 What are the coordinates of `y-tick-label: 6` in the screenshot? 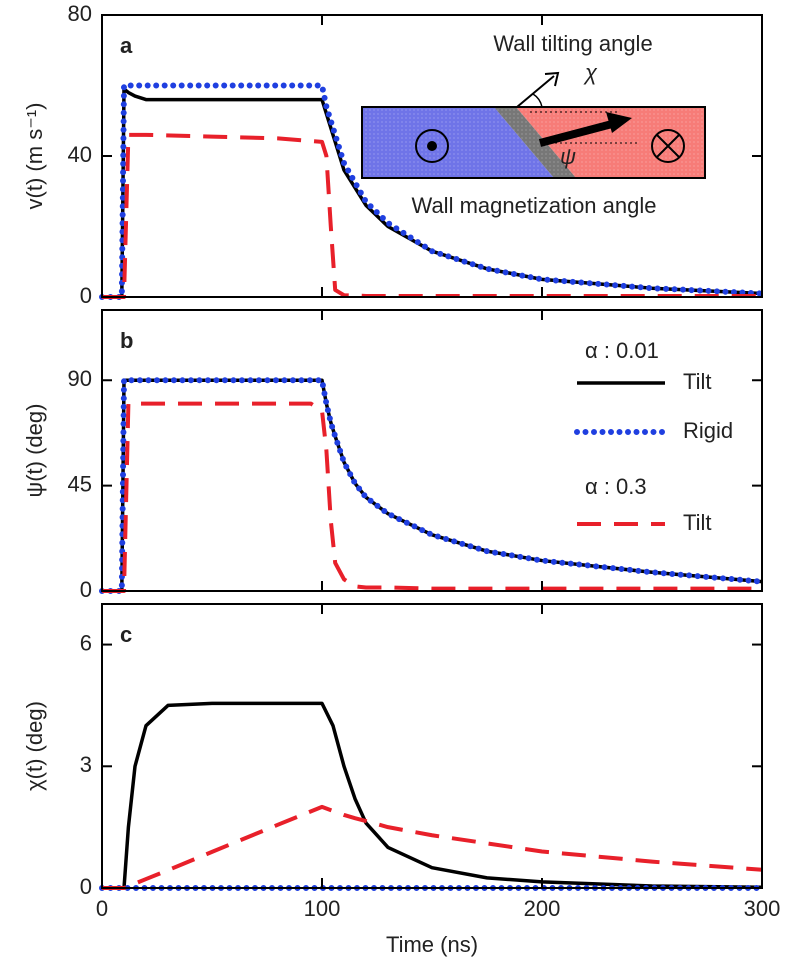 It's located at (86, 642).